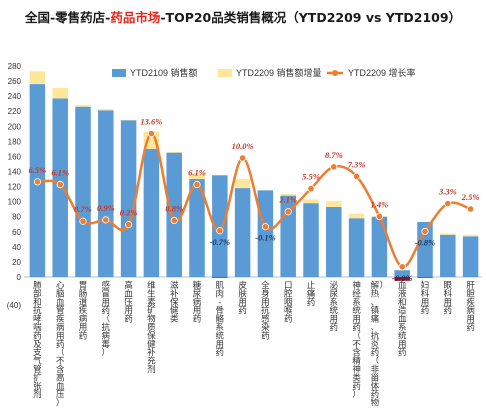 This screenshot has height=419, width=486. Describe the element at coordinates (425, 298) in the screenshot. I see `x-tick-label: 妇科用药` at that location.